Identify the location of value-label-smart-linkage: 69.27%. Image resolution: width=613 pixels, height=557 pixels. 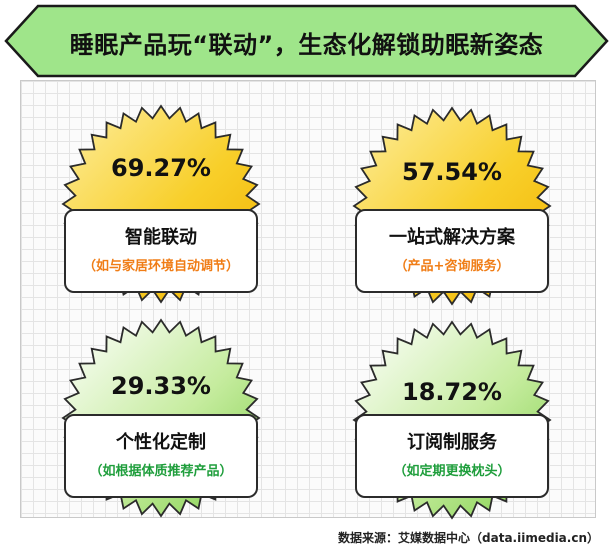
(161, 168).